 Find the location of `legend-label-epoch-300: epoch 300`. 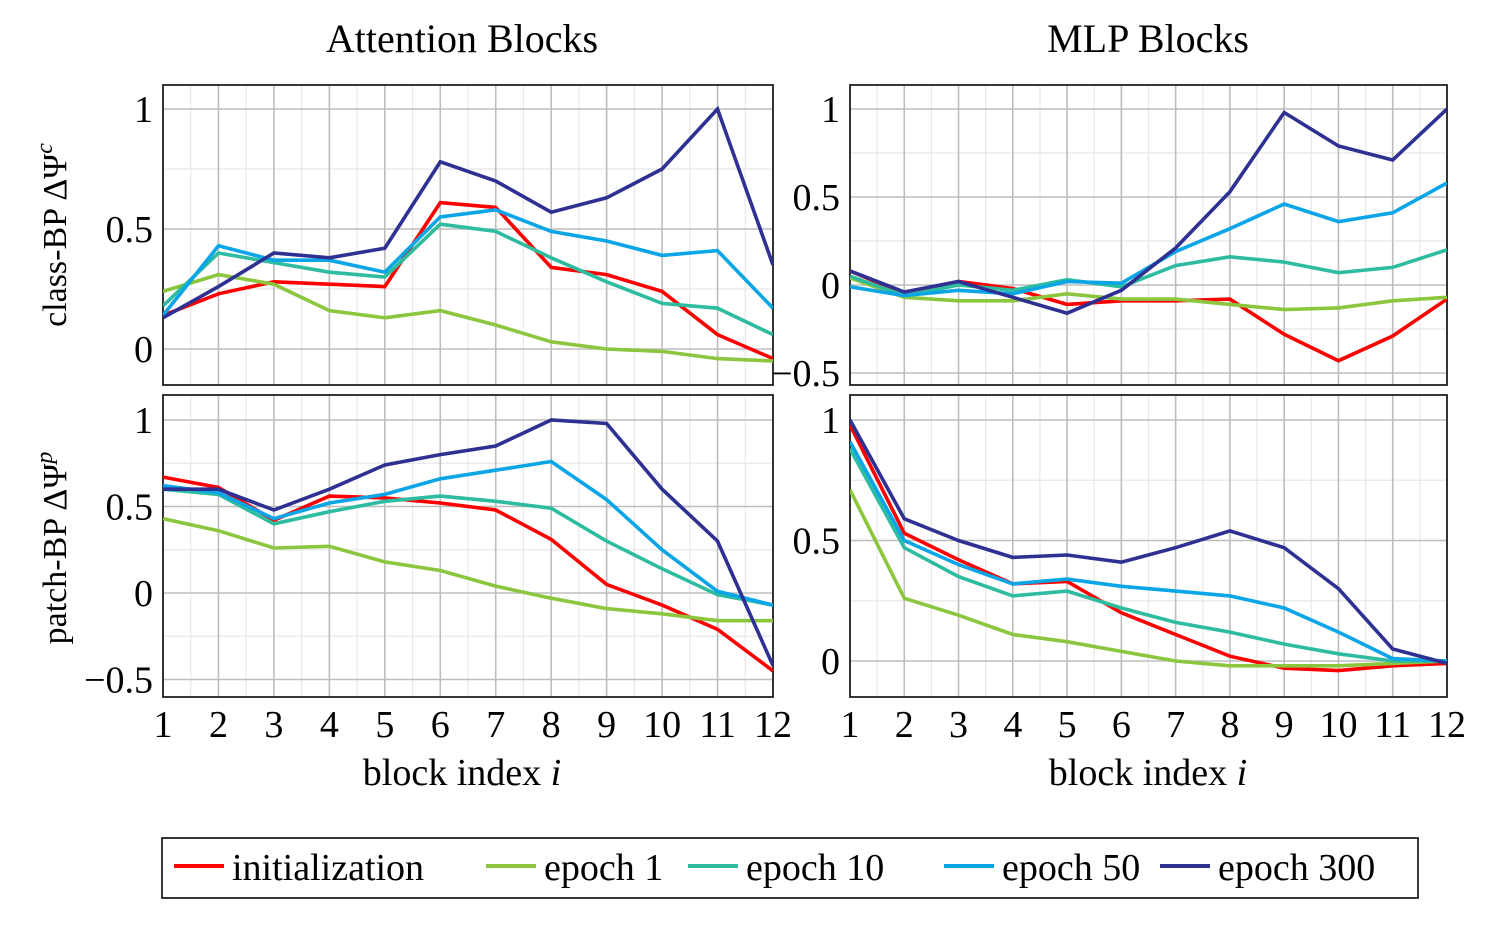

legend-label-epoch-300: epoch 300 is located at coordinates (1296, 868).